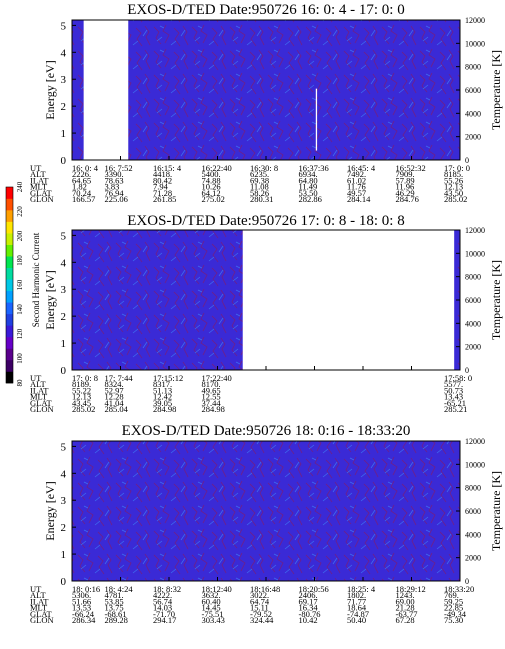  Describe the element at coordinates (359, 199) in the screenshot. I see `info-cell: 284.14` at that location.